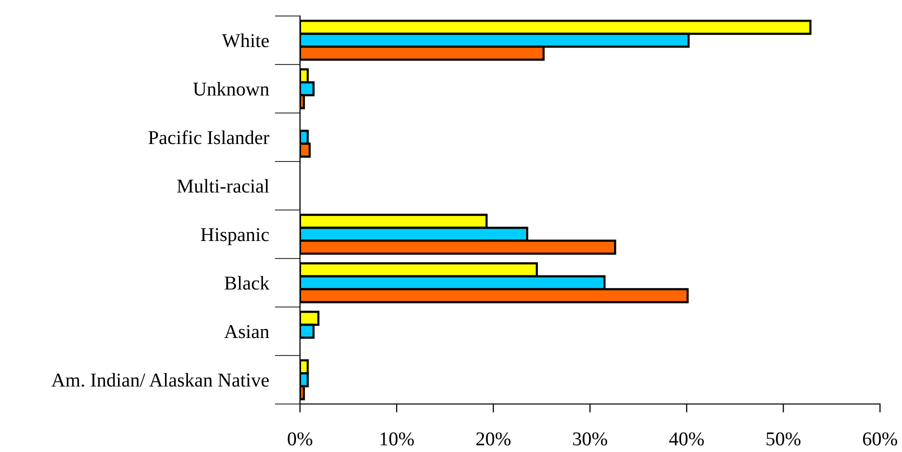 The height and width of the screenshot is (452, 902). I want to click on x-tick-label: 0%, so click(300, 439).